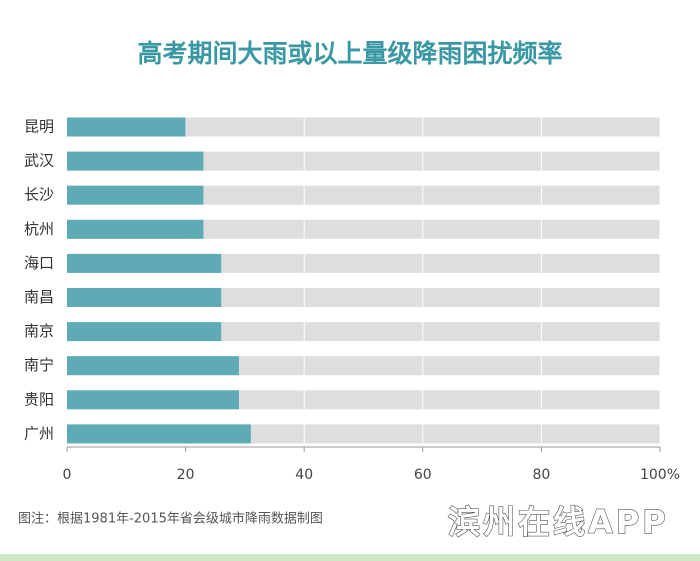 The height and width of the screenshot is (561, 700). I want to click on y-tick-label: 海口, so click(39, 263).